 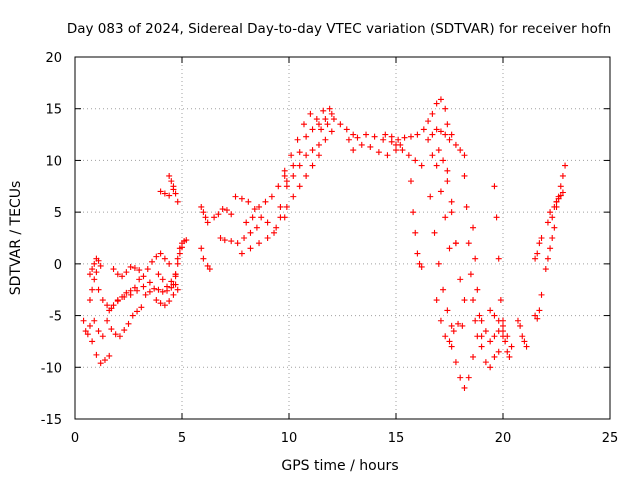 What do you see at coordinates (51, 420) in the screenshot?
I see `y-tick-label: -15` at bounding box center [51, 420].